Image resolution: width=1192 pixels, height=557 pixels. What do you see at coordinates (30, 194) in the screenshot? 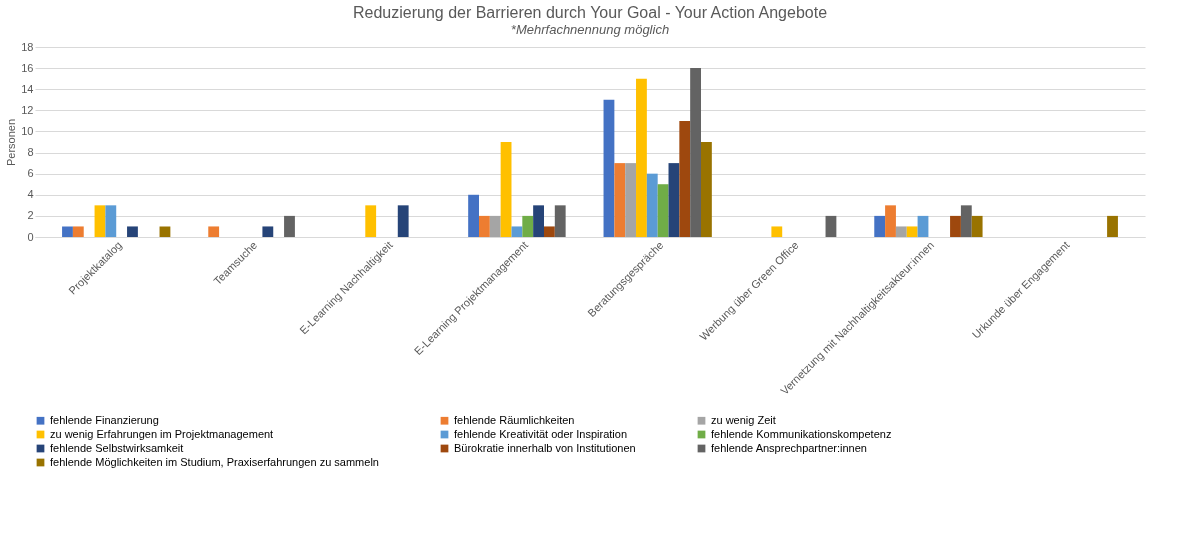
I see `y-tick-label: 4` at bounding box center [30, 194].